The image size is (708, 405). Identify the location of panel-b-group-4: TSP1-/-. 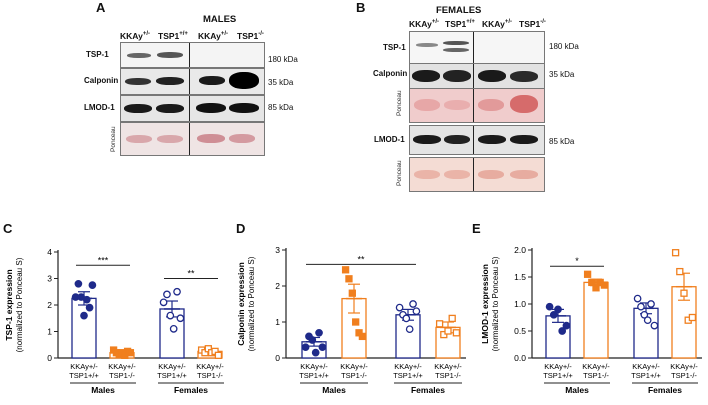
(532, 24).